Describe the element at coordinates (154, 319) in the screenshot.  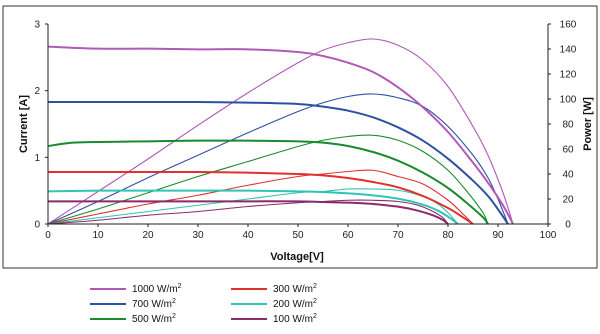
I see `legend-label-500: 500 W/m2` at that location.